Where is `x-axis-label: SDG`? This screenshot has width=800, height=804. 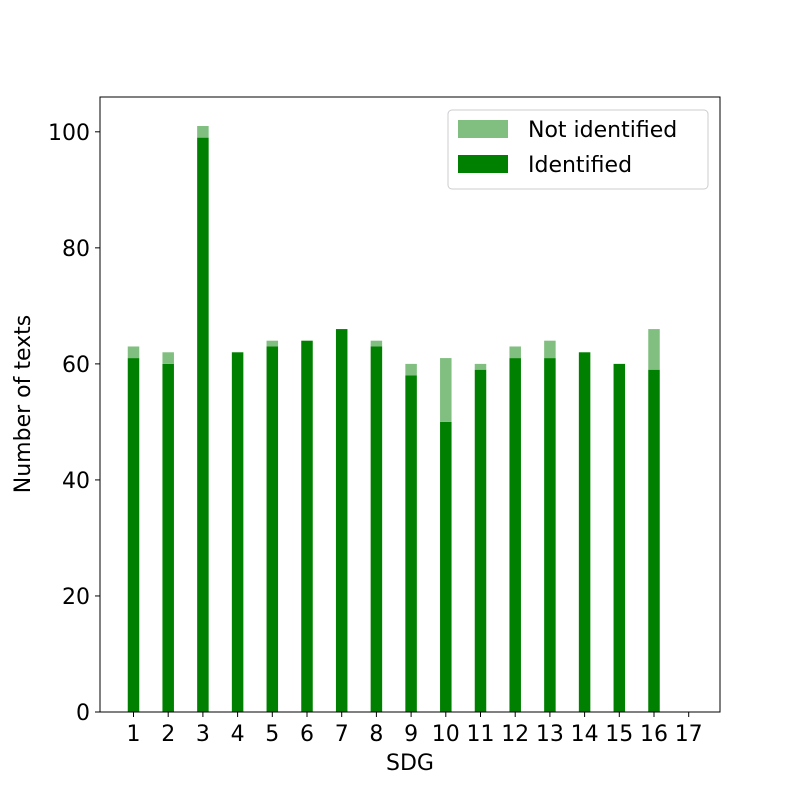 x-axis-label: SDG is located at coordinates (410, 763).